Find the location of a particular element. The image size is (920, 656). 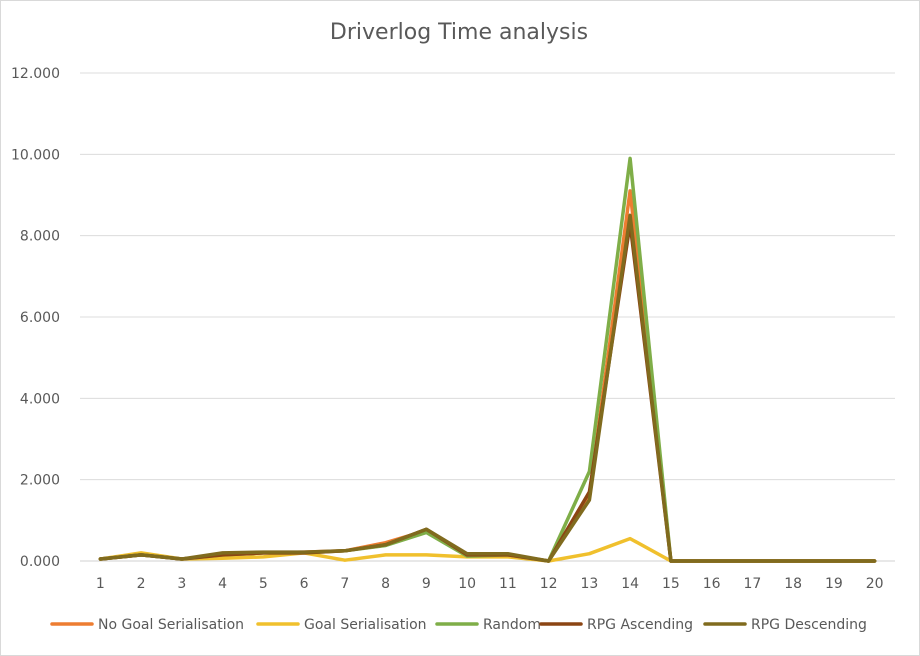

x-tick-label: 9 is located at coordinates (426, 584).